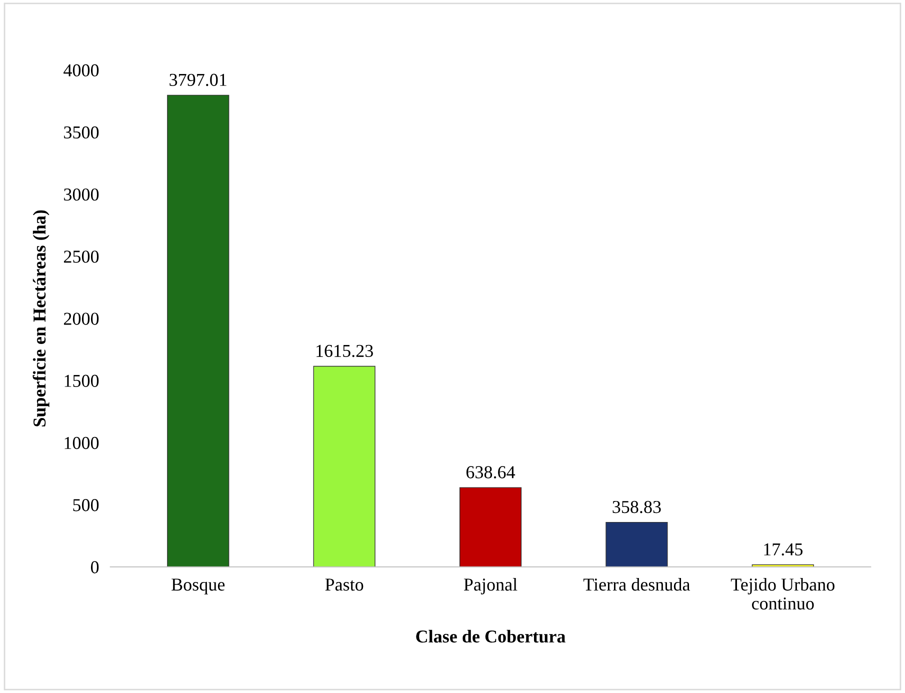 The width and height of the screenshot is (905, 693). What do you see at coordinates (81, 380) in the screenshot?
I see `y-tick-label: 1500` at bounding box center [81, 380].